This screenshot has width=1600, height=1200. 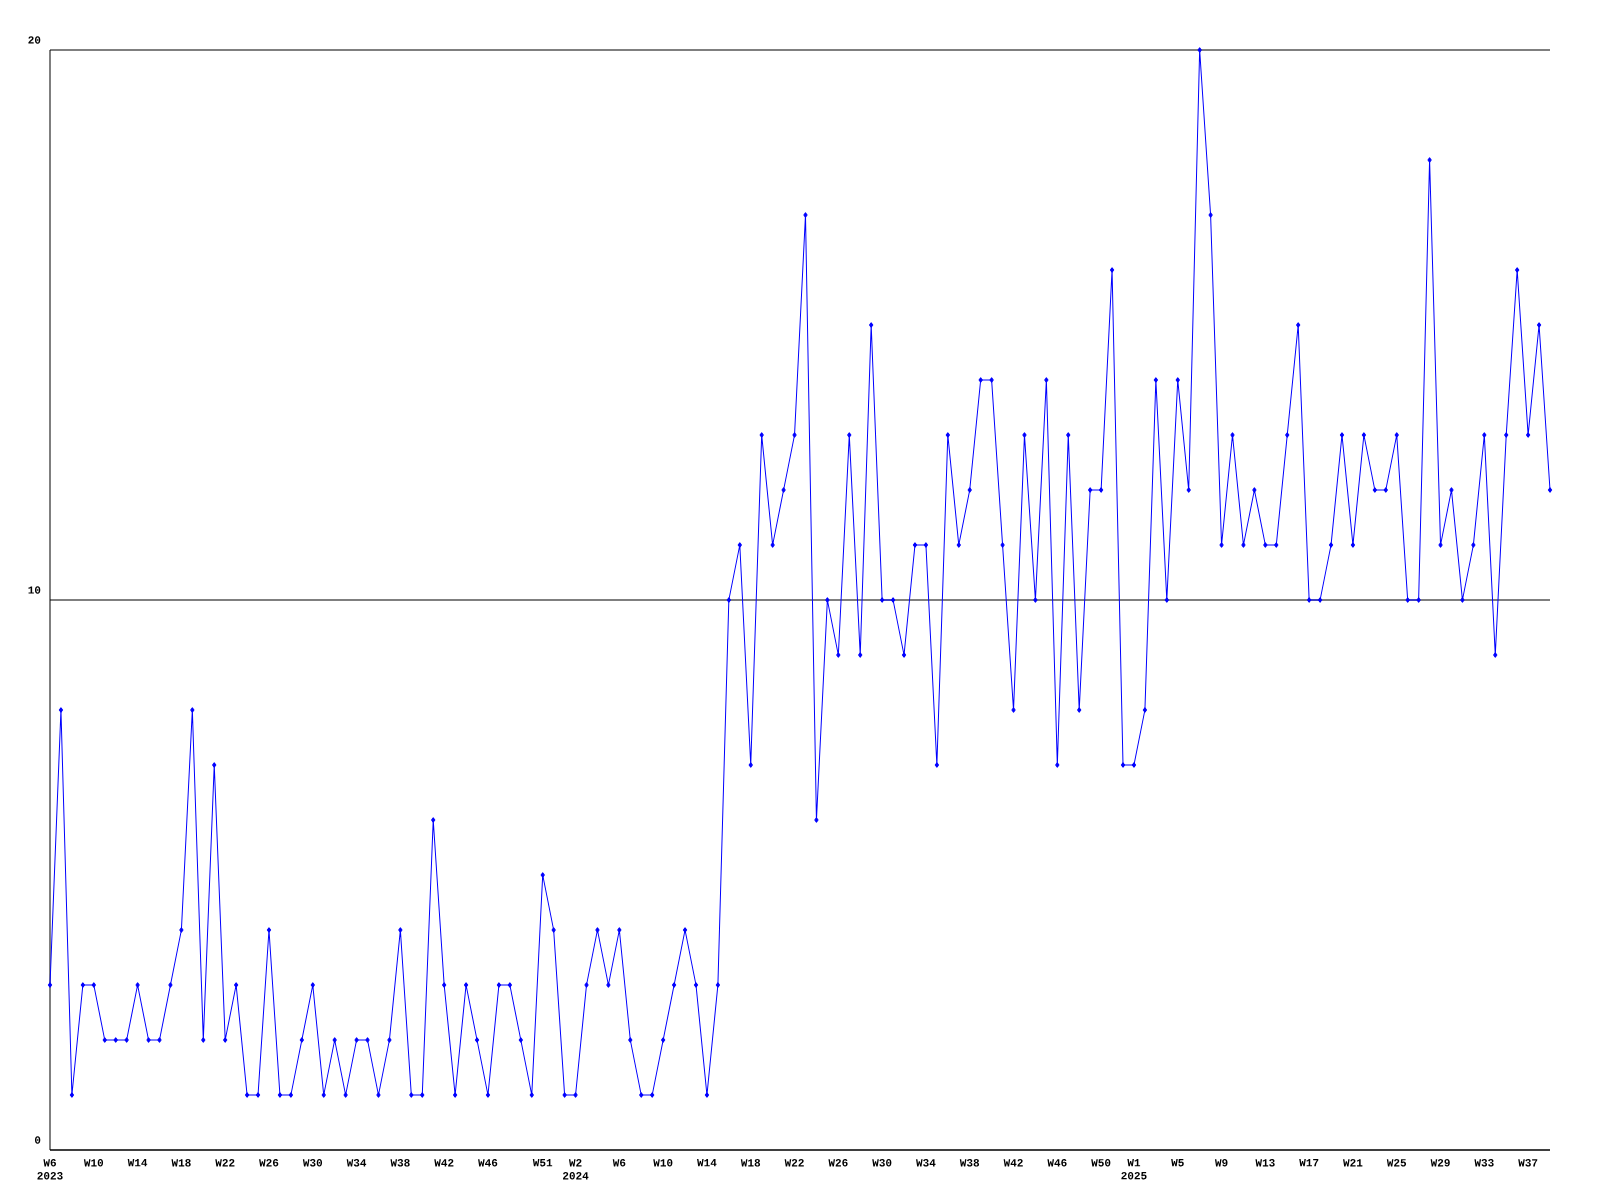 I want to click on x-tick-label: W51, so click(x=542, y=1163).